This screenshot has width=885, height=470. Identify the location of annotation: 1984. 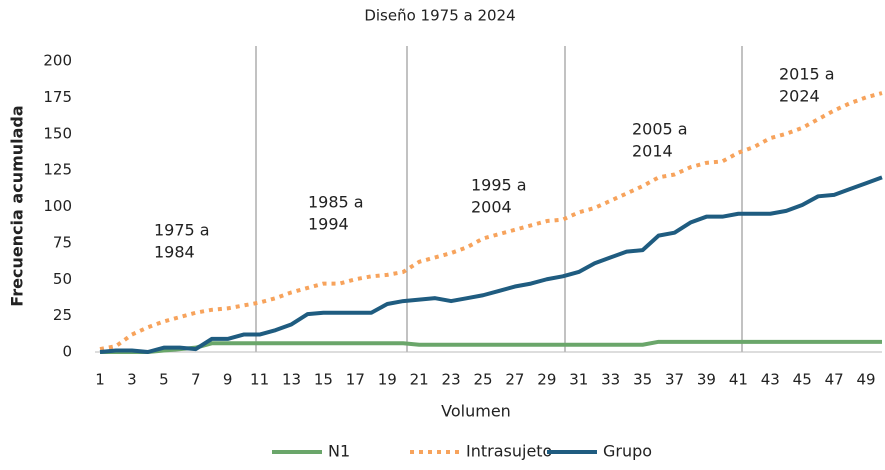
(174, 252).